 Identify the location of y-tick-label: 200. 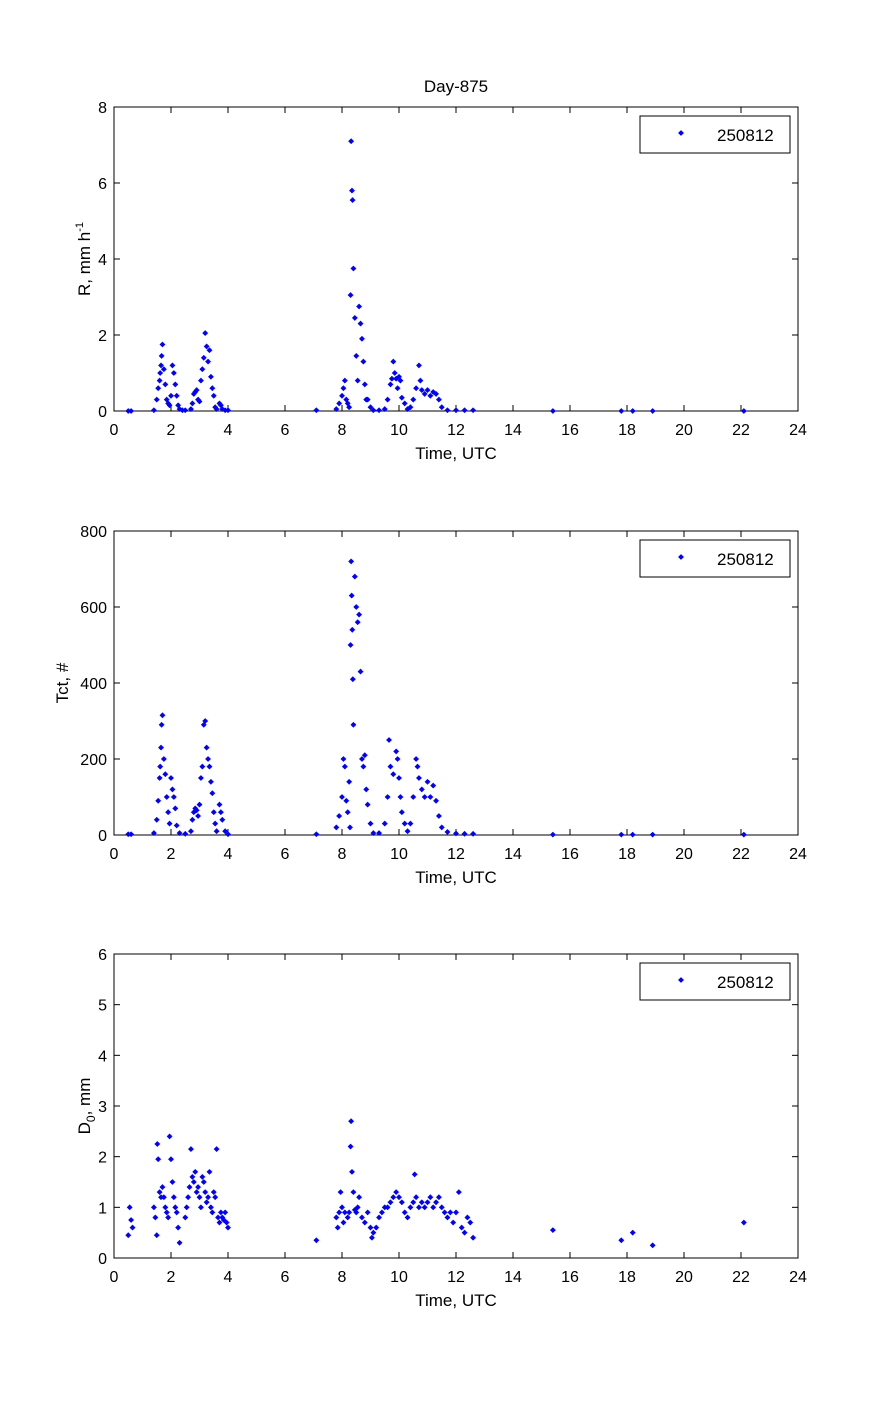
(93, 760).